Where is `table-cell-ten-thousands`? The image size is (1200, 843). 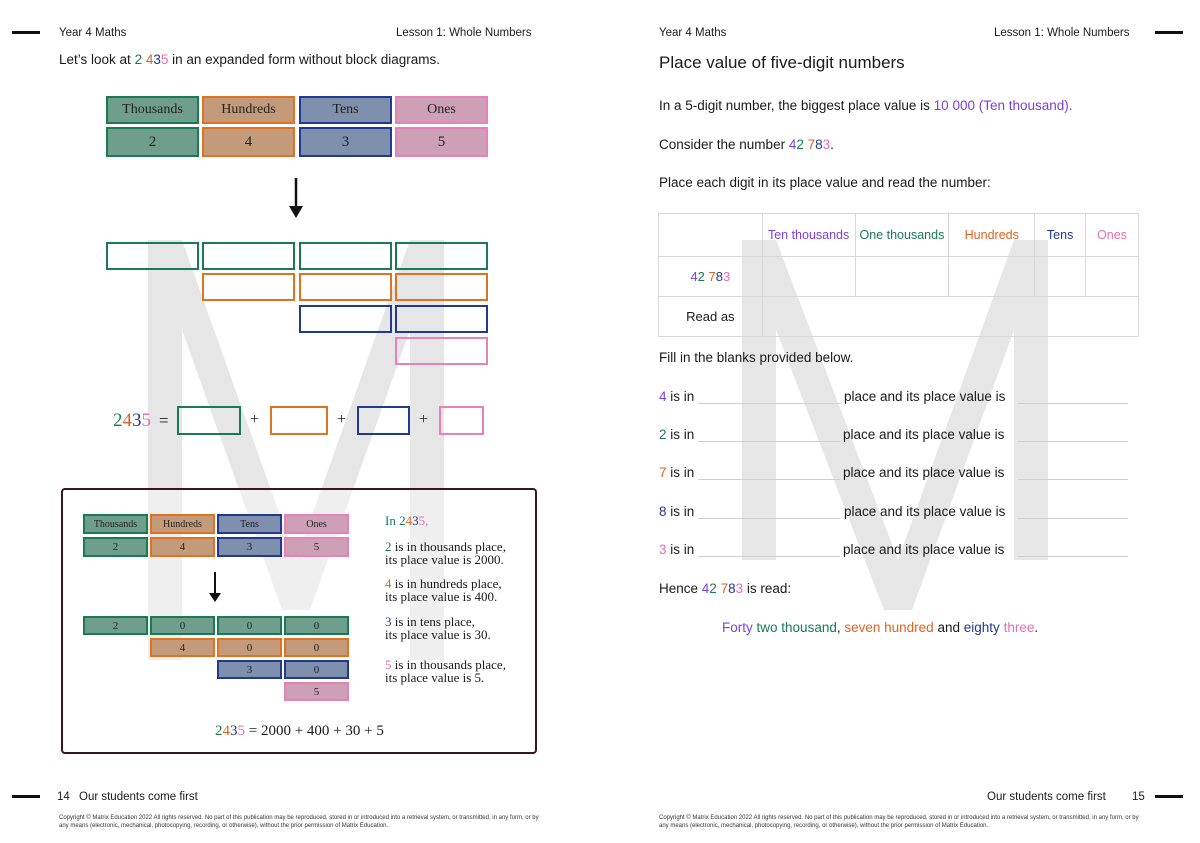
table-cell-ten-thousands is located at coordinates (808, 276).